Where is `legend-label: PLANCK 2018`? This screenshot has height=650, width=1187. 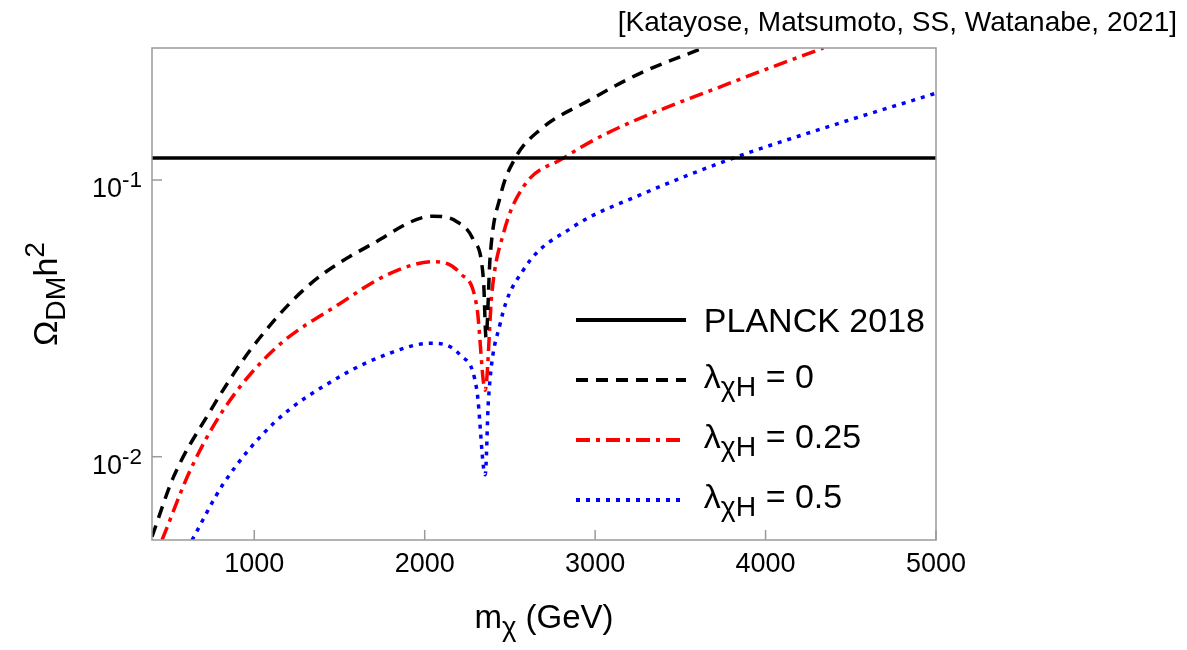
legend-label: PLANCK 2018 is located at coordinates (814, 320).